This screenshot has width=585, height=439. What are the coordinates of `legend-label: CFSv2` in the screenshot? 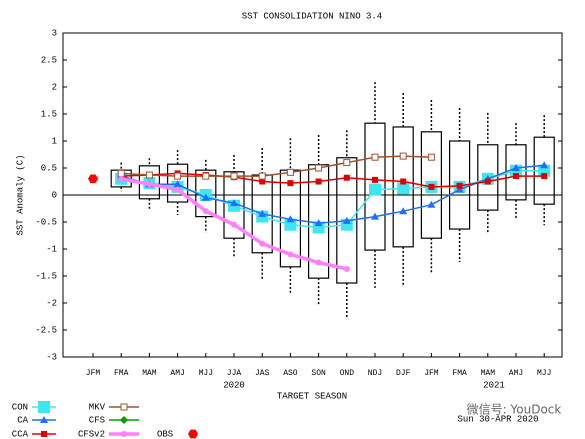 It's located at (91, 434).